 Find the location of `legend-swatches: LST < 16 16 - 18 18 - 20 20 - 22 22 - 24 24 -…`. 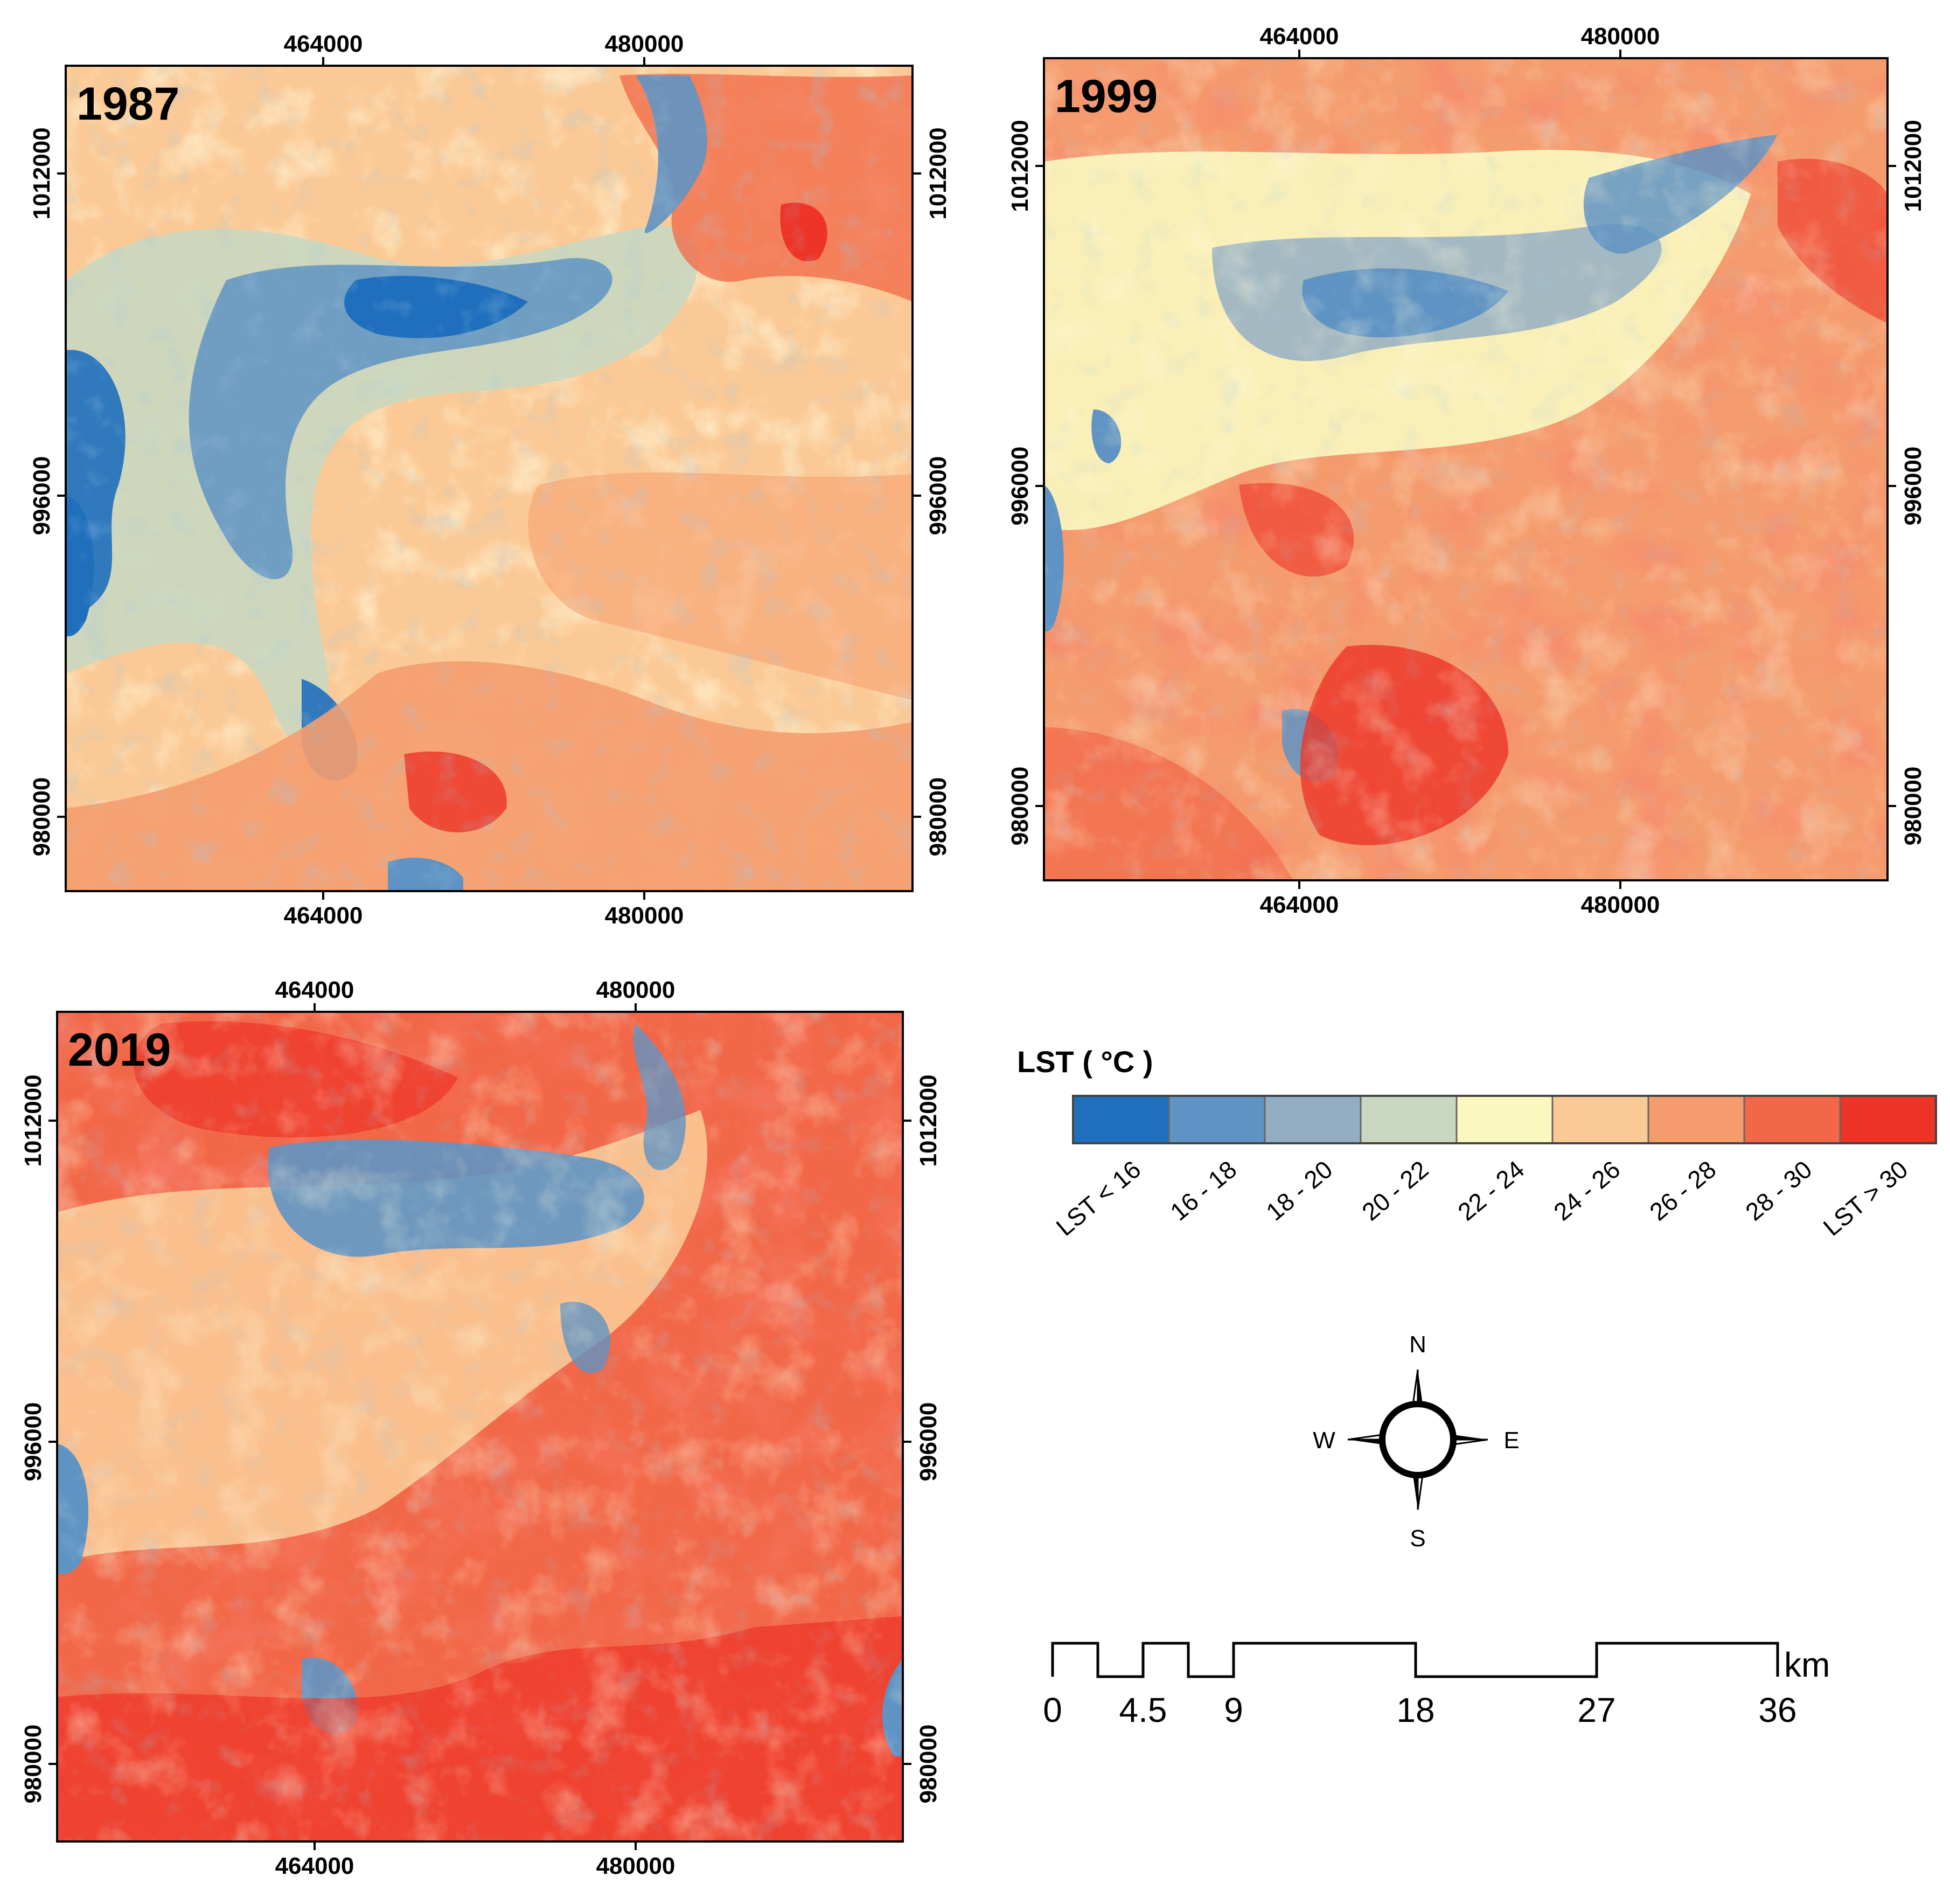

legend-swatches: LST < 16 16 - 18 18 - 20 20 - 22 22 - 24 24 -… is located at coordinates (1494, 1168).